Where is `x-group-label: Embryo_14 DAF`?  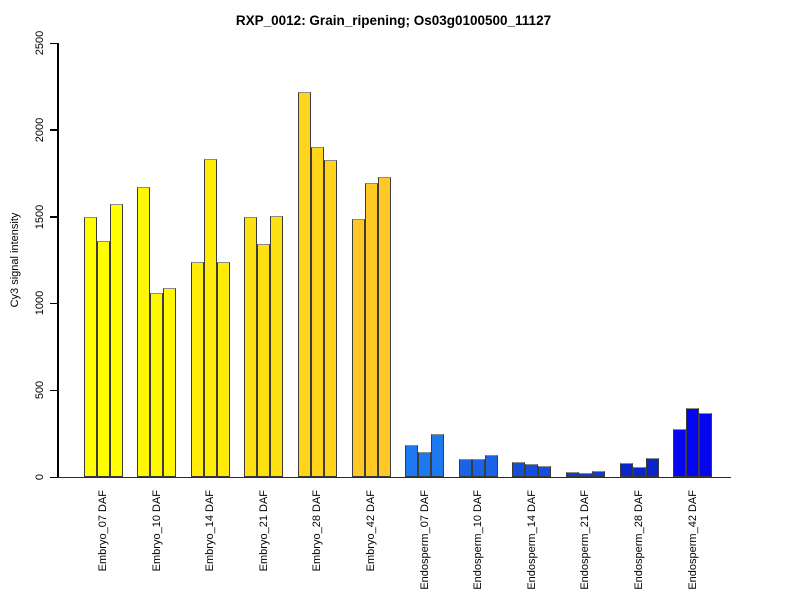
x-group-label: Embryo_14 DAF is located at coordinates (210, 531).